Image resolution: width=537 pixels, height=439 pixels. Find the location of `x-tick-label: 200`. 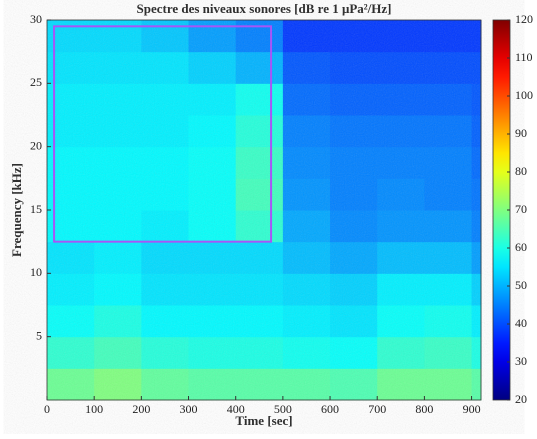

x-tick-label: 200 is located at coordinates (141, 409).